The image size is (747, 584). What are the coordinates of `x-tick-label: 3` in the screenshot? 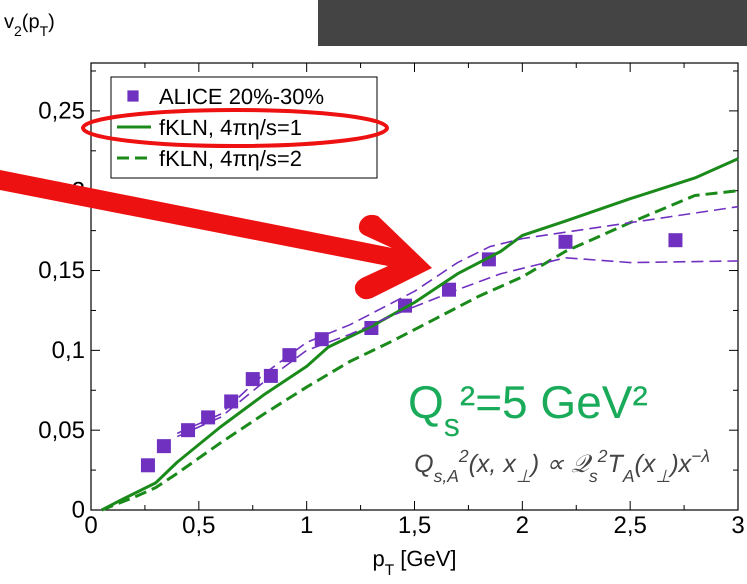 It's located at (738, 526).